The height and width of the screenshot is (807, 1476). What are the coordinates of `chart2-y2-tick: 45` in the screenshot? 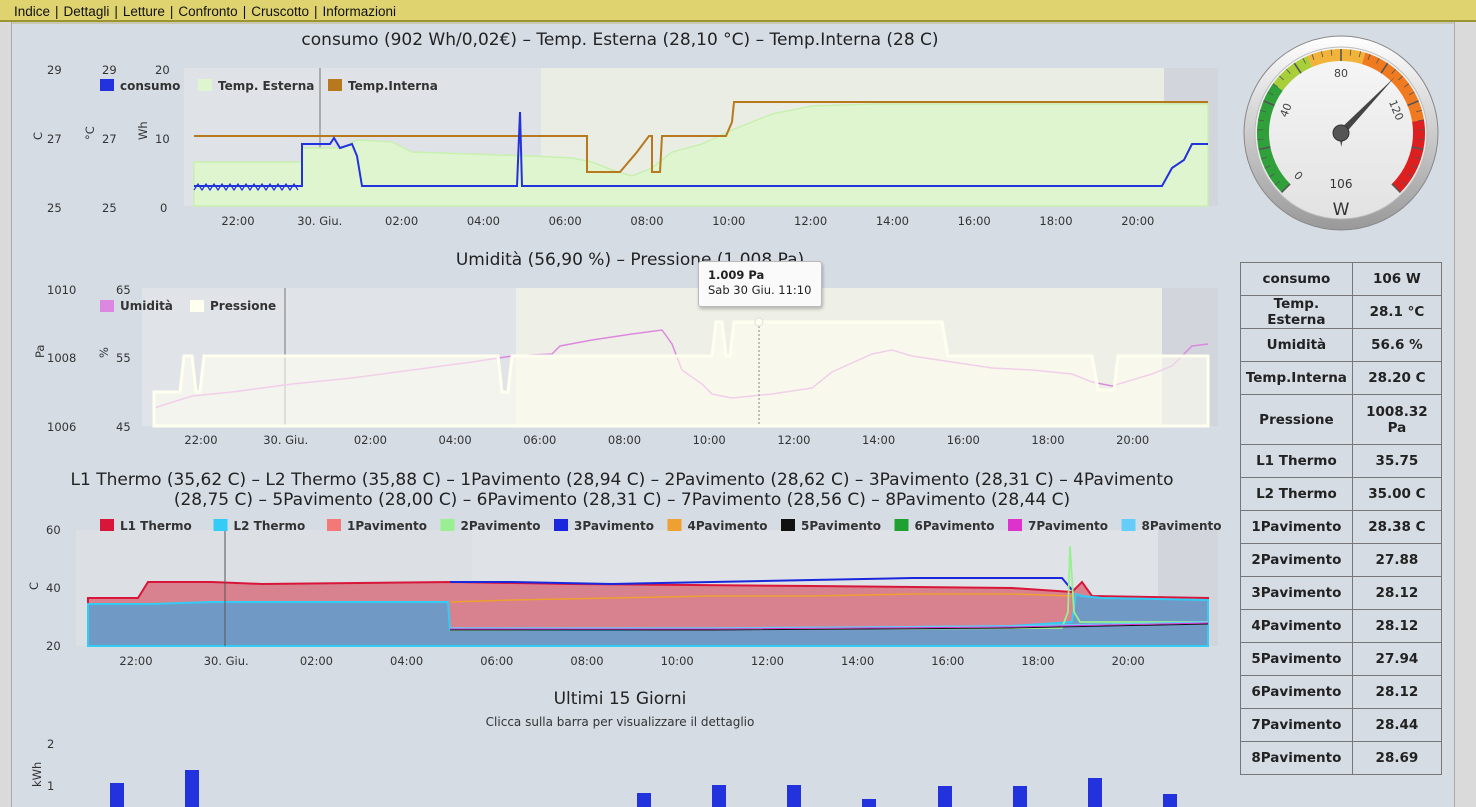 It's located at (123, 427).